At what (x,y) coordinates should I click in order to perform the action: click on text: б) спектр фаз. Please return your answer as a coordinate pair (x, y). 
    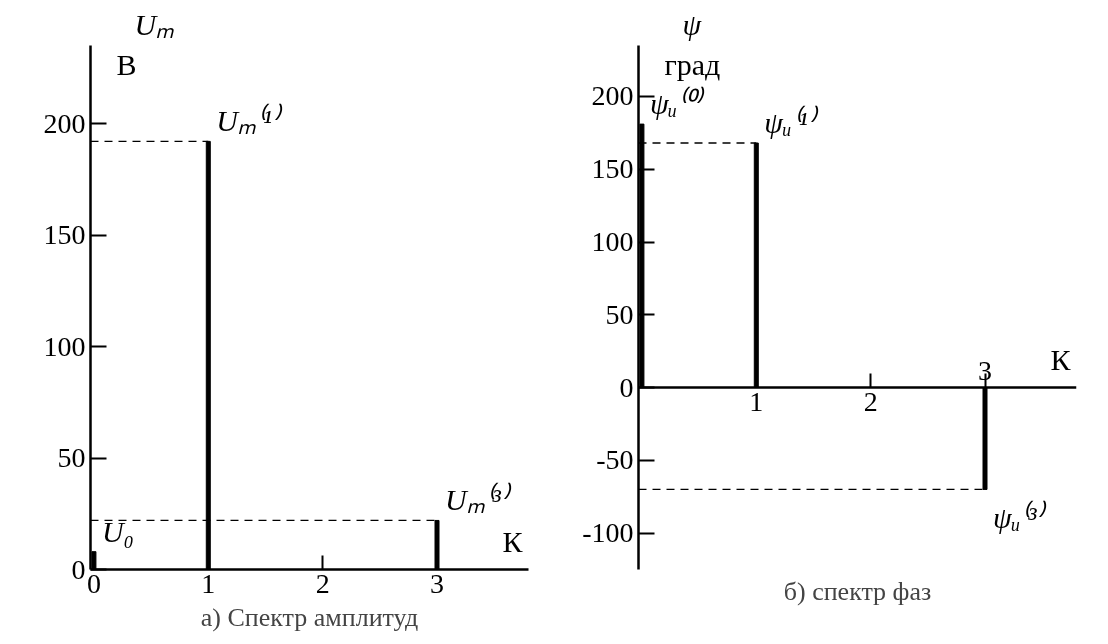
    Looking at the image, I should click on (857, 591).